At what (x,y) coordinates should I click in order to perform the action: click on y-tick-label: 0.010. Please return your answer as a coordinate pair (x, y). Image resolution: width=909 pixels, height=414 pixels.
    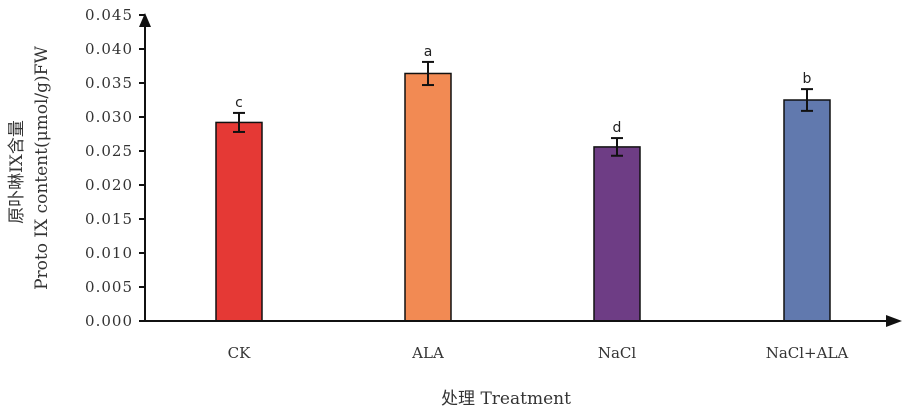
    Looking at the image, I should click on (109, 253).